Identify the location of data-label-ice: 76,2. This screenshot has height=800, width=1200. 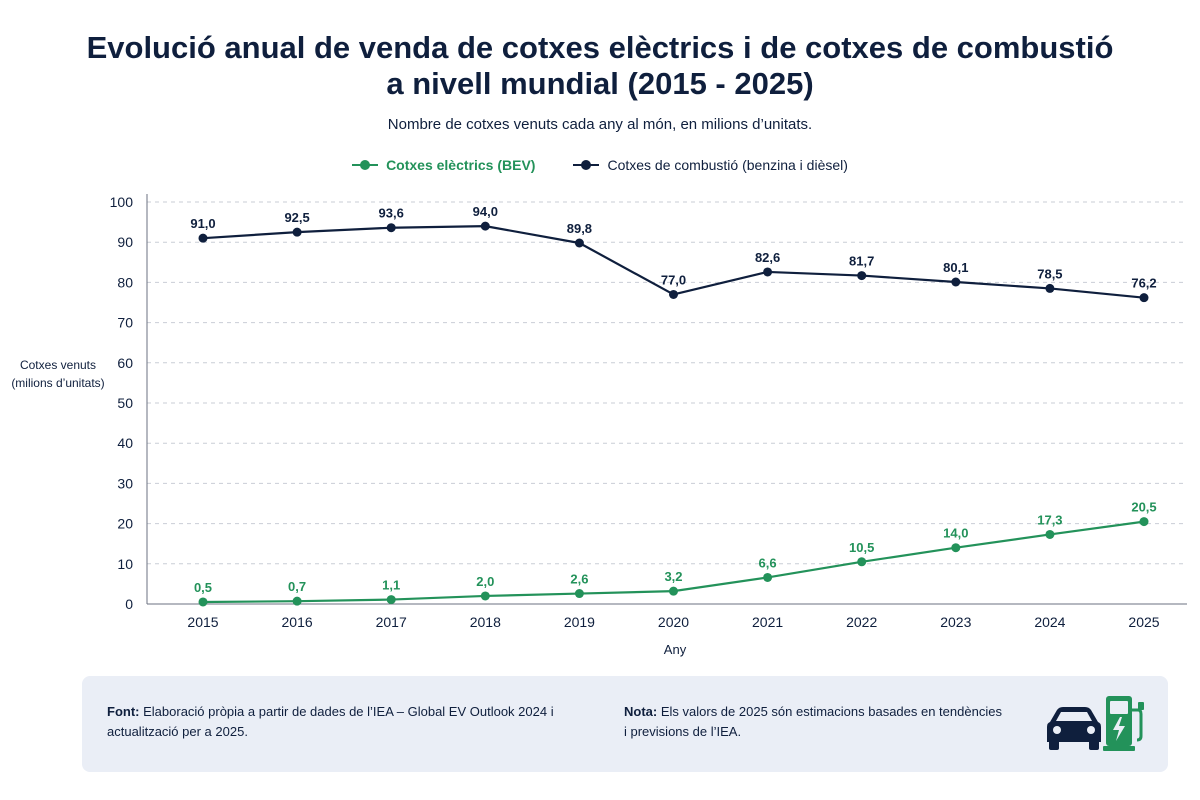
(1143, 283).